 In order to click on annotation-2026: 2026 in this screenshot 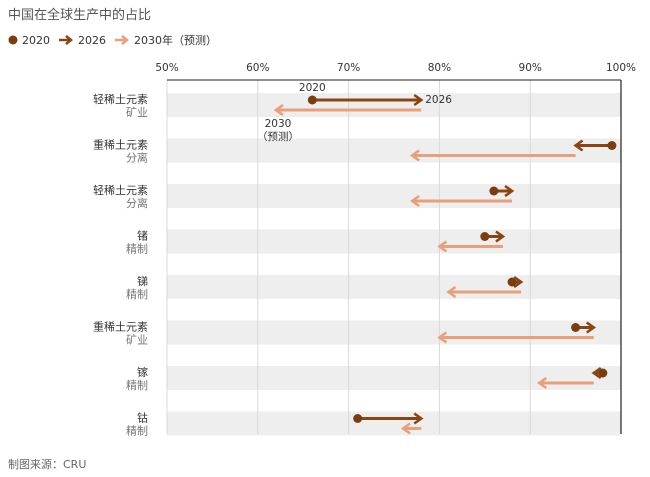, I will do `click(438, 100)`.